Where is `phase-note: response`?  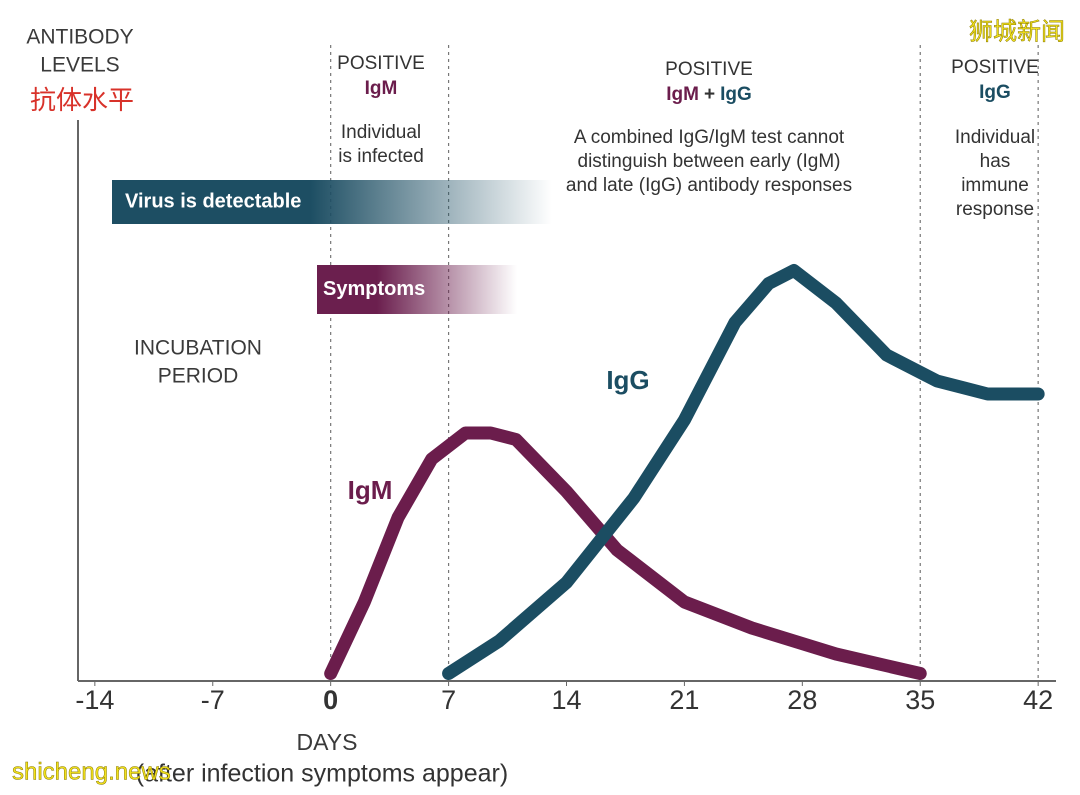
phase-note: response is located at coordinates (995, 209).